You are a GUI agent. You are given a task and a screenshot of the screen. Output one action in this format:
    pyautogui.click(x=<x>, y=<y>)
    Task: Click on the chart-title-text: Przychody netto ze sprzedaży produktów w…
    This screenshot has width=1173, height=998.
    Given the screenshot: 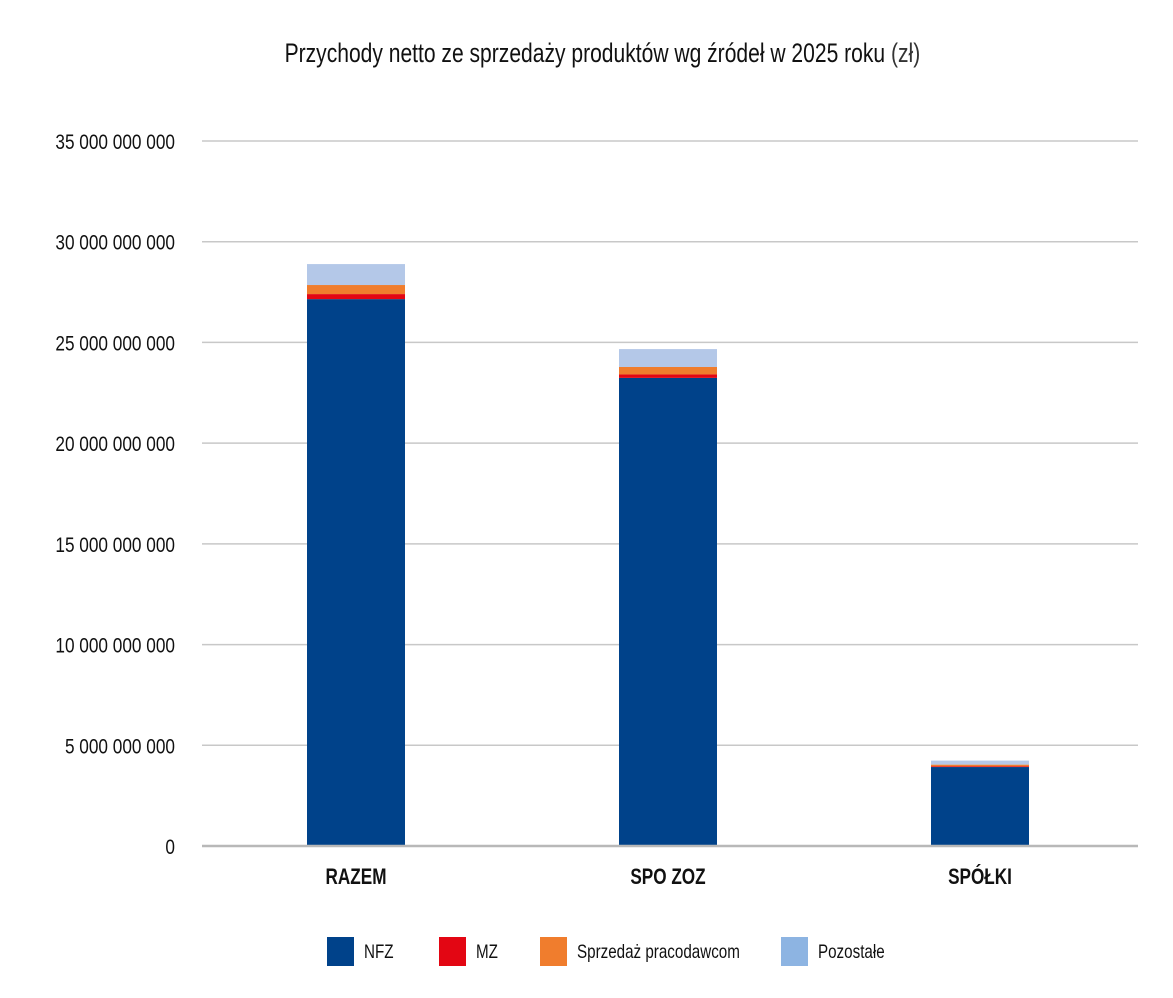 What is the action you would take?
    pyautogui.click(x=585, y=53)
    